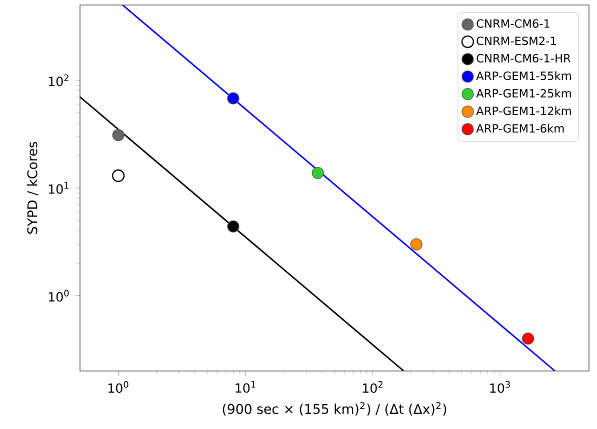 This screenshot has height=429, width=597. What do you see at coordinates (118, 387) in the screenshot?
I see `x-tick-label: 10$^{0}$` at bounding box center [118, 387].